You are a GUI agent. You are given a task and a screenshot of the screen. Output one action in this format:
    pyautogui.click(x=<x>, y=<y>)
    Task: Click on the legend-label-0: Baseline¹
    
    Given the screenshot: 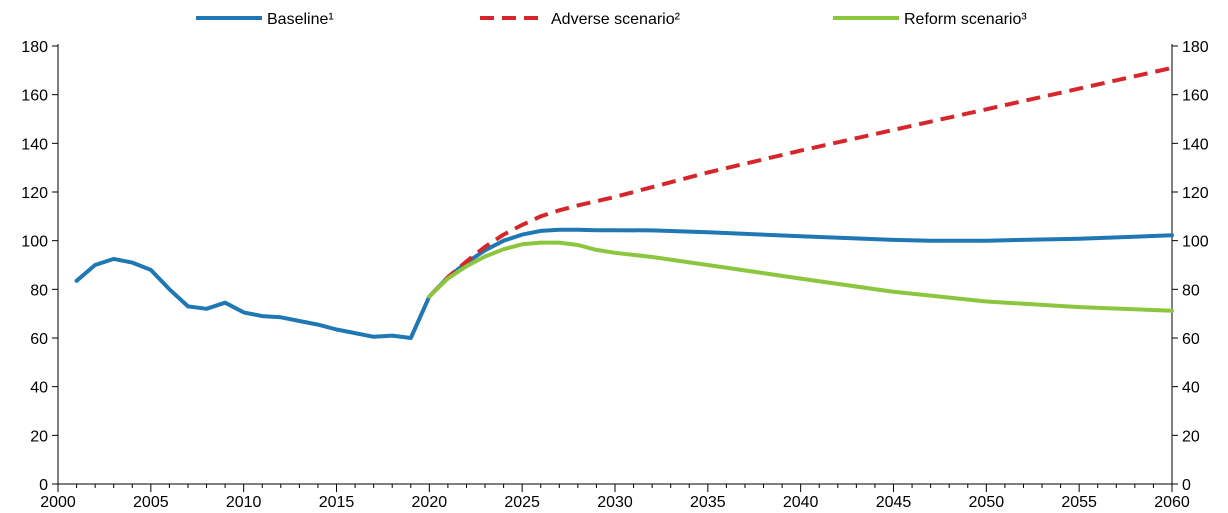 What is the action you would take?
    pyautogui.click(x=300, y=19)
    